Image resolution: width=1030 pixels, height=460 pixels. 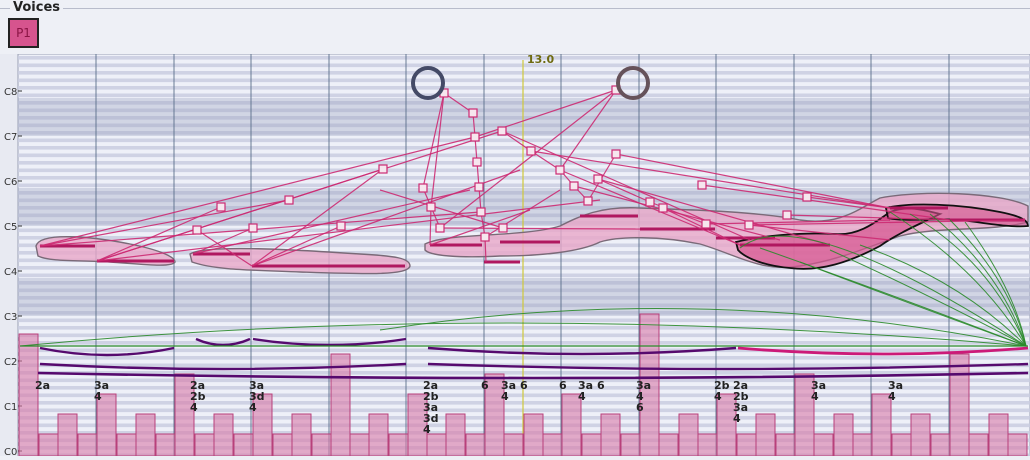 I want to click on analysis-label: 3a 4 6, so click(x=643, y=396).